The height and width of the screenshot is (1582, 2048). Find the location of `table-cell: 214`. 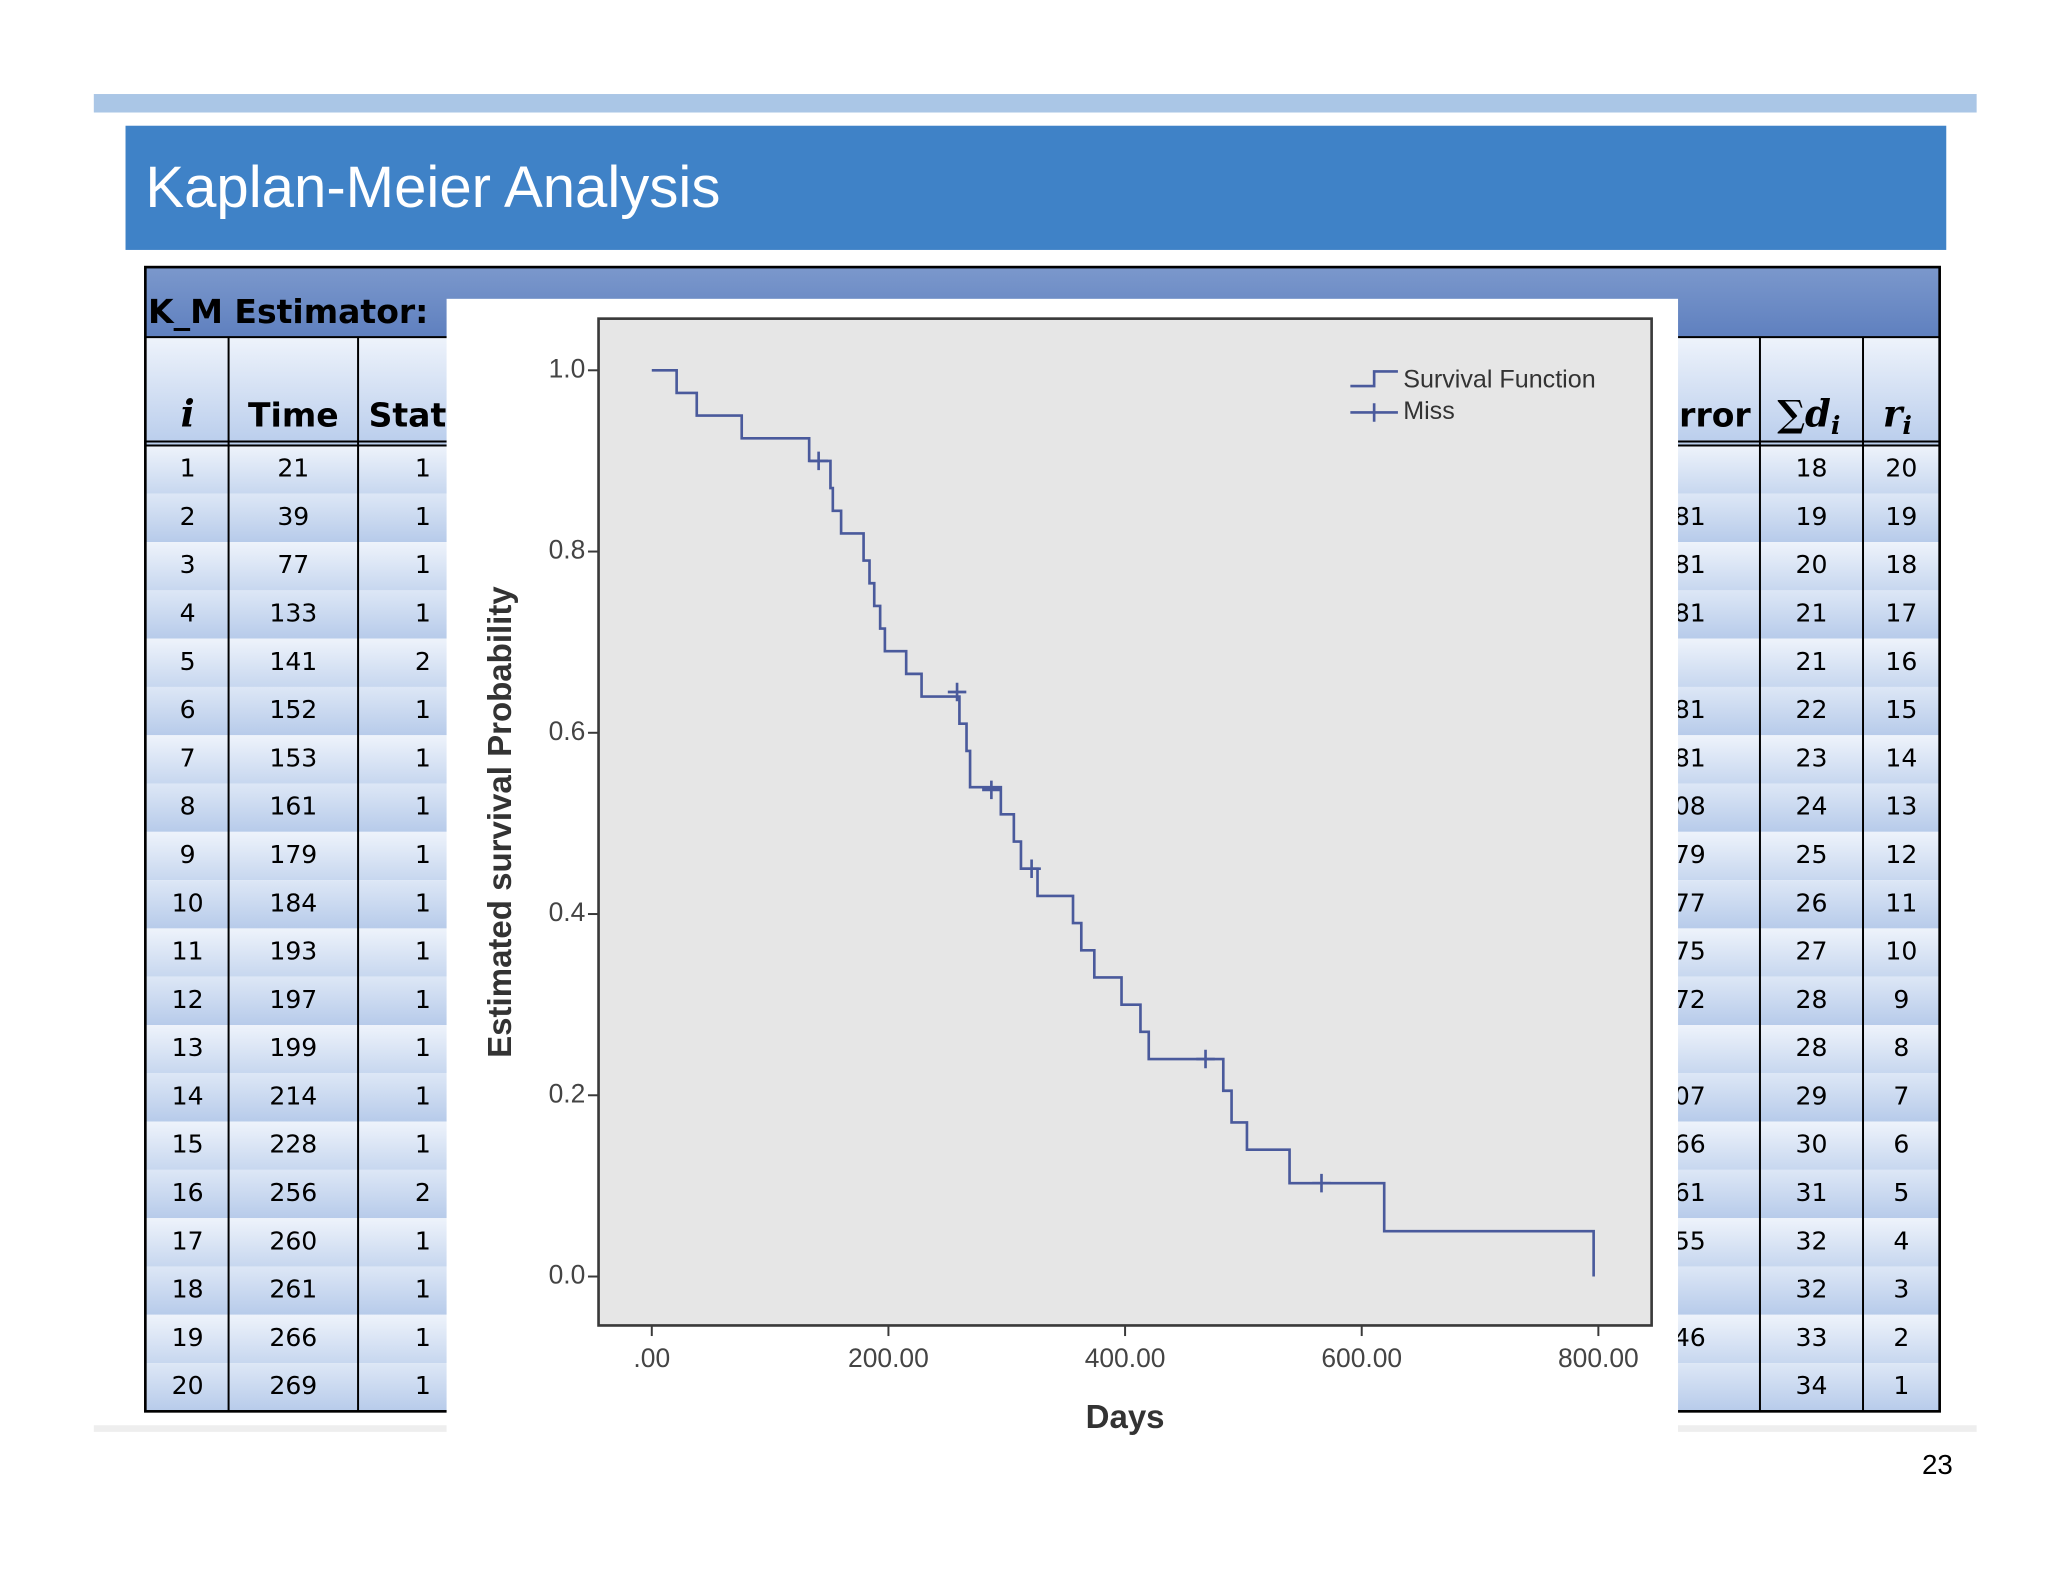

table-cell: 214 is located at coordinates (293, 1095).